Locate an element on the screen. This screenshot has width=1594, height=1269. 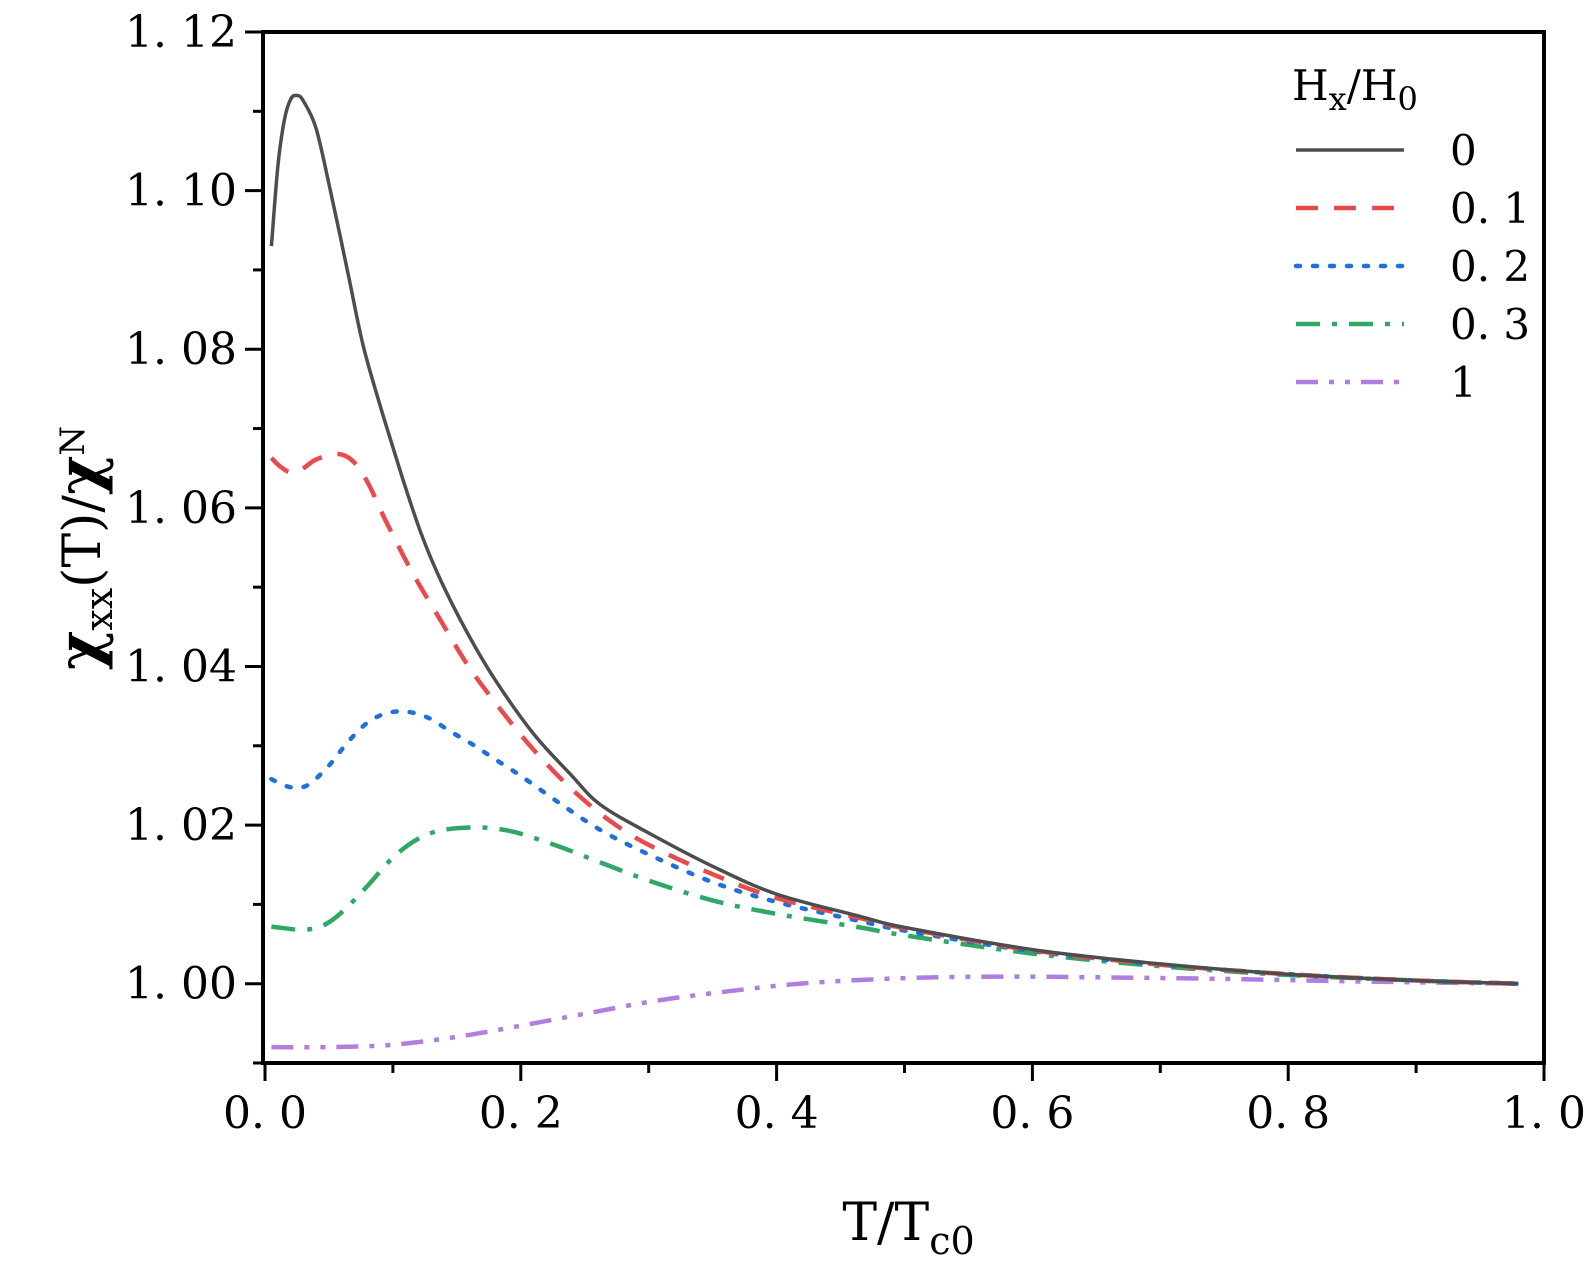
legend-title-sub-x: x is located at coordinates (1338, 99).